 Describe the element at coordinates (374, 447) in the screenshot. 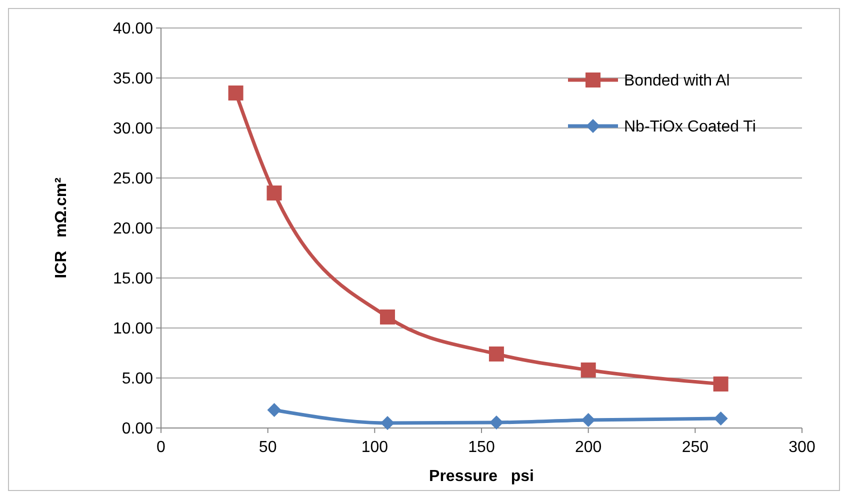

I see `x-tick-label: 100` at that location.